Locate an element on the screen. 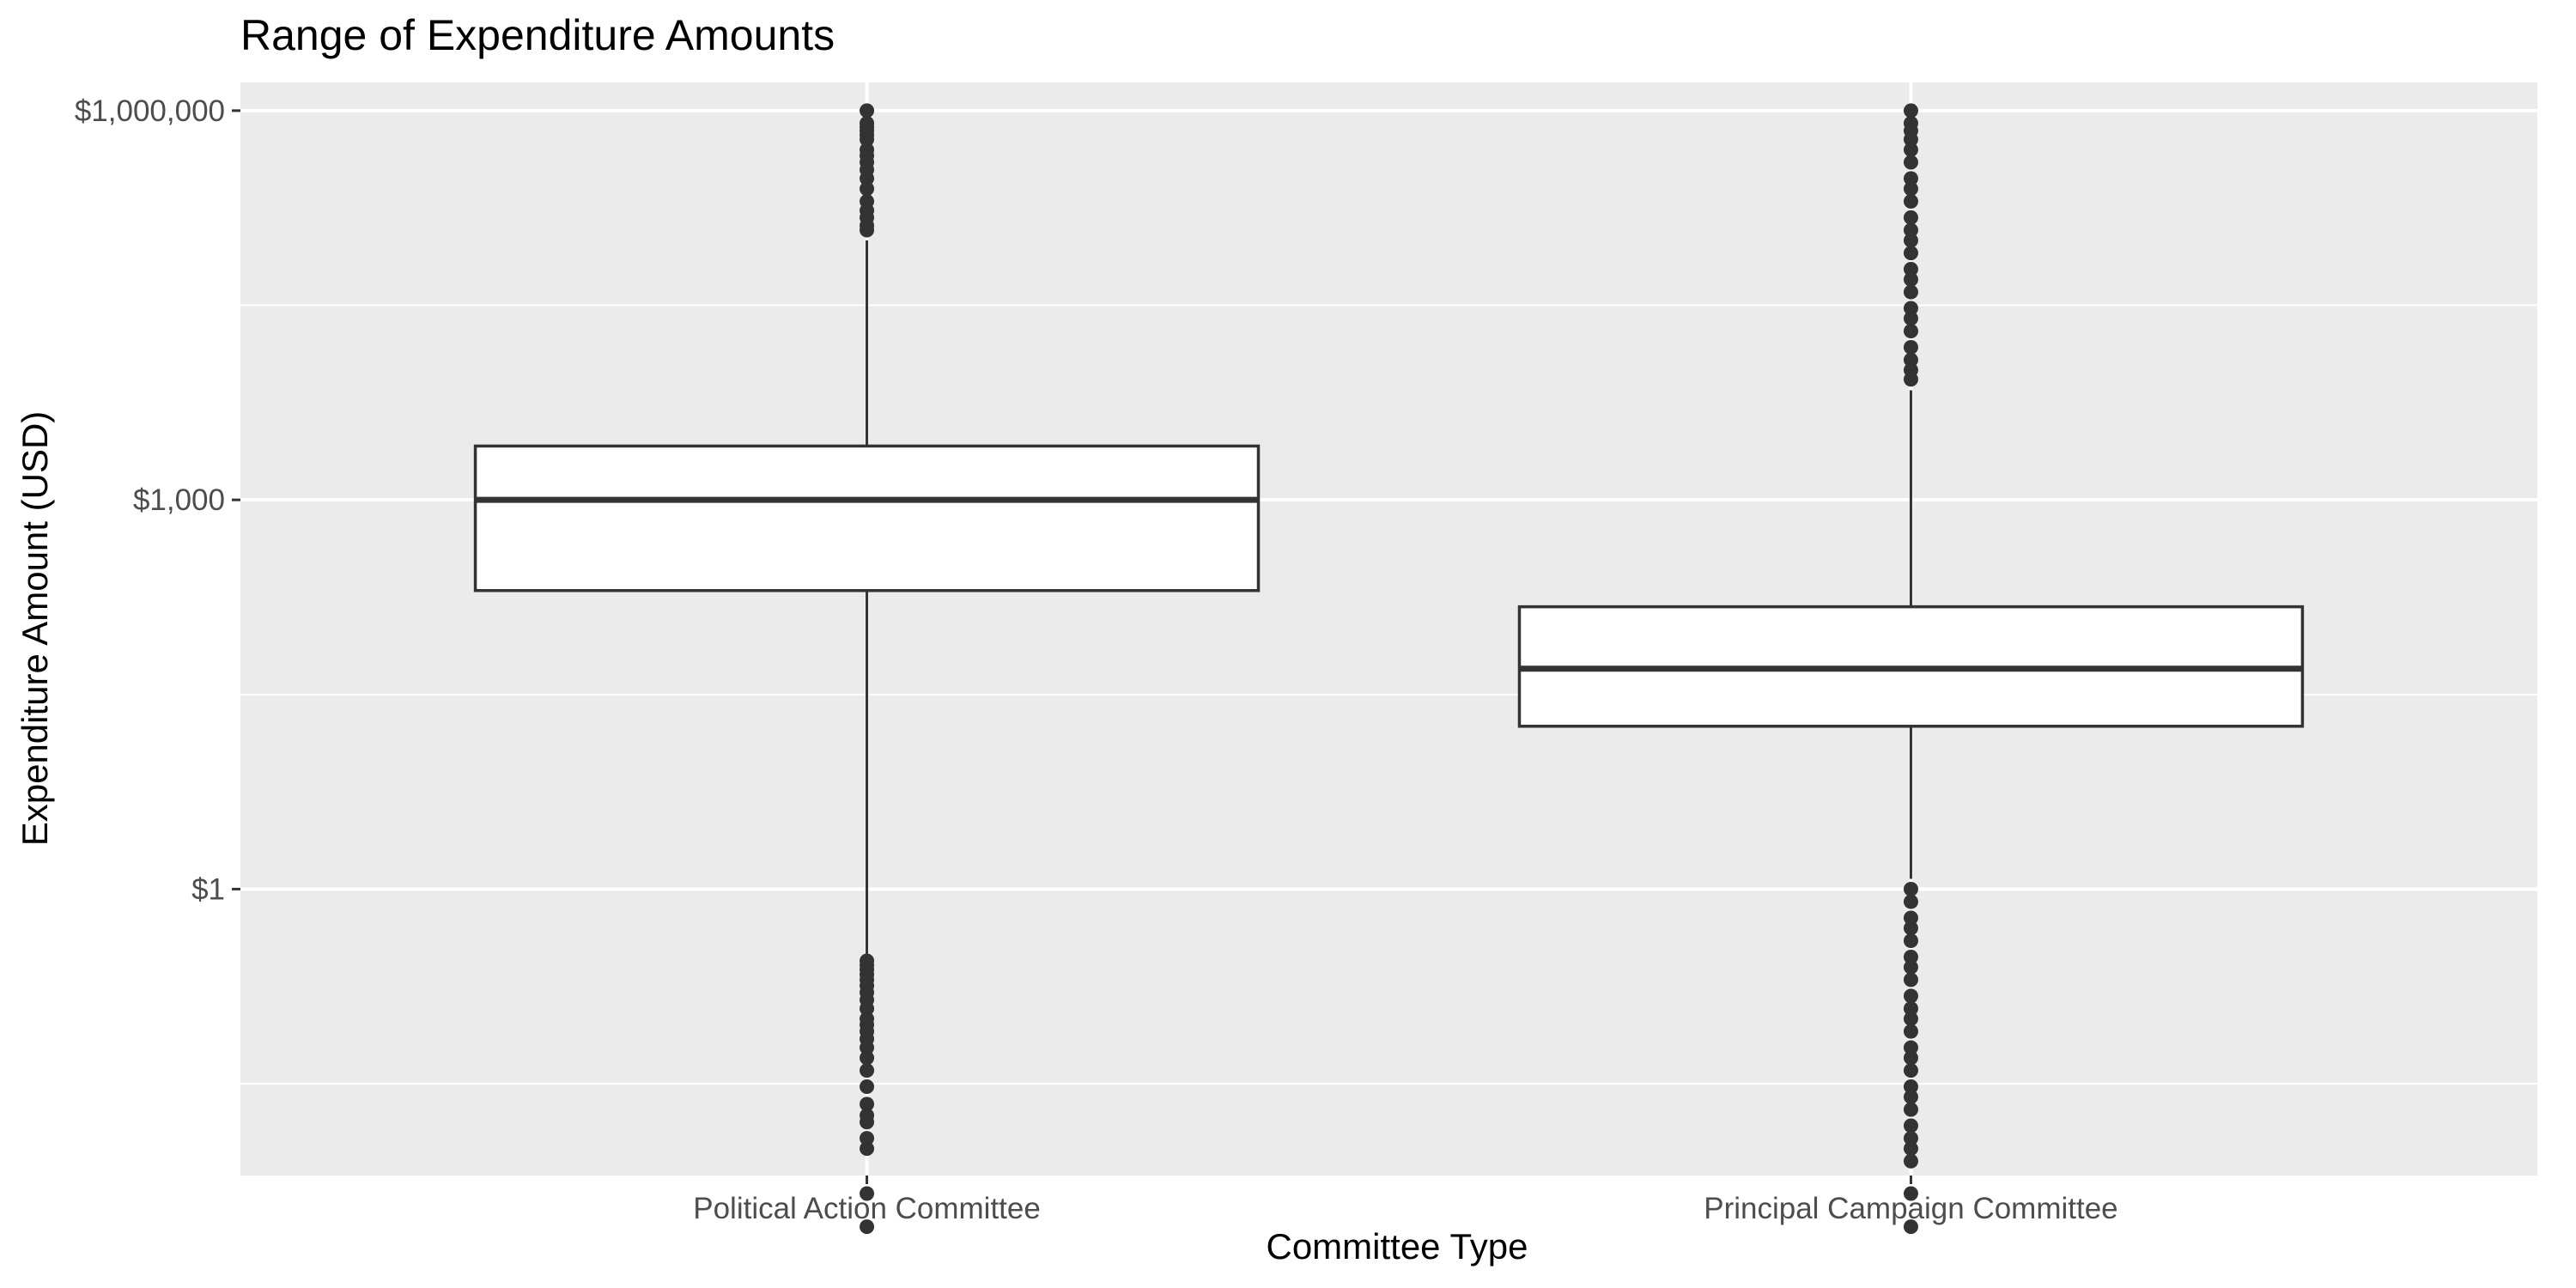 This screenshot has height=1288, width=2576. iqr-box is located at coordinates (867, 518).